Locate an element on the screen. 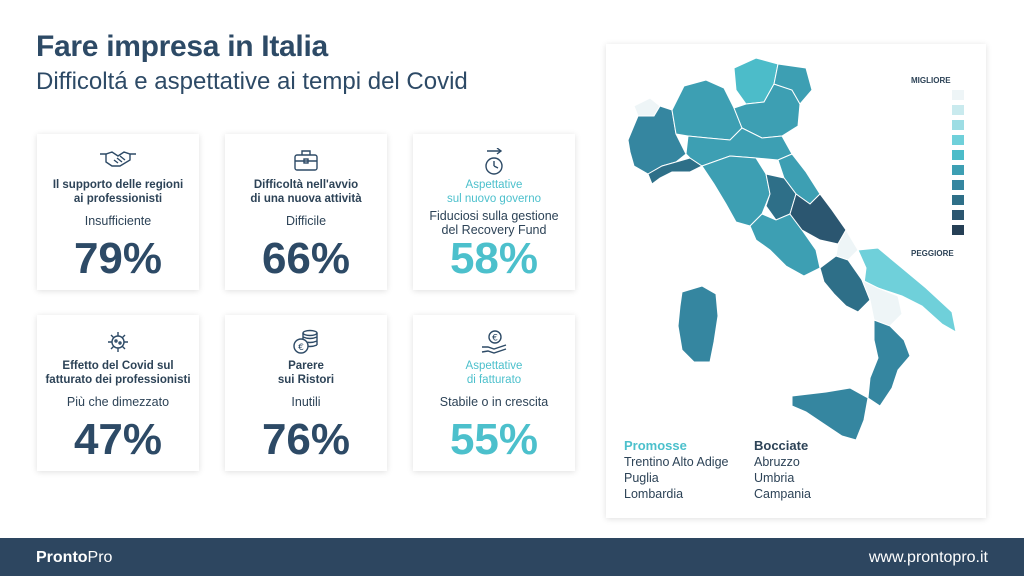 This screenshot has height=576, width=1024. footer-bar: ProntoPro www.prontopro.it is located at coordinates (512, 557).